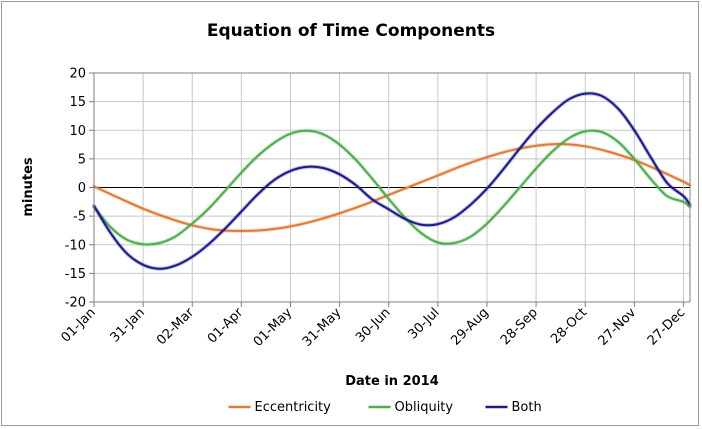 The image size is (702, 429). What do you see at coordinates (77, 74) in the screenshot?
I see `y-tick-label: 20` at bounding box center [77, 74].